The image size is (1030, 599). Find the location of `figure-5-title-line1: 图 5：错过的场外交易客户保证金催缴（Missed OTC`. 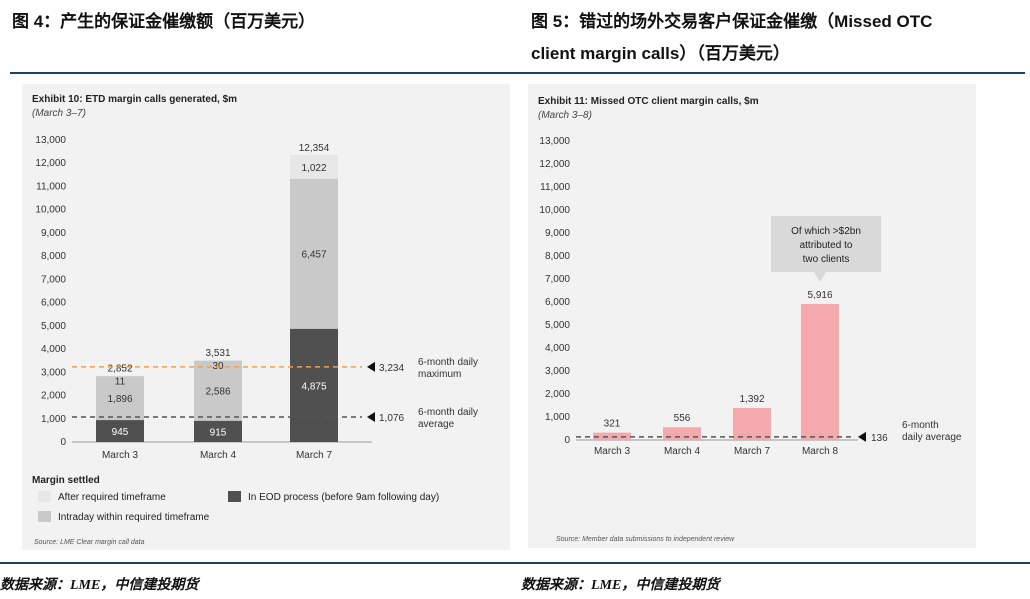

figure-5-title-line1: 图 5：错过的场外交易客户保证金催缴（Missed OTC is located at coordinates (732, 21).